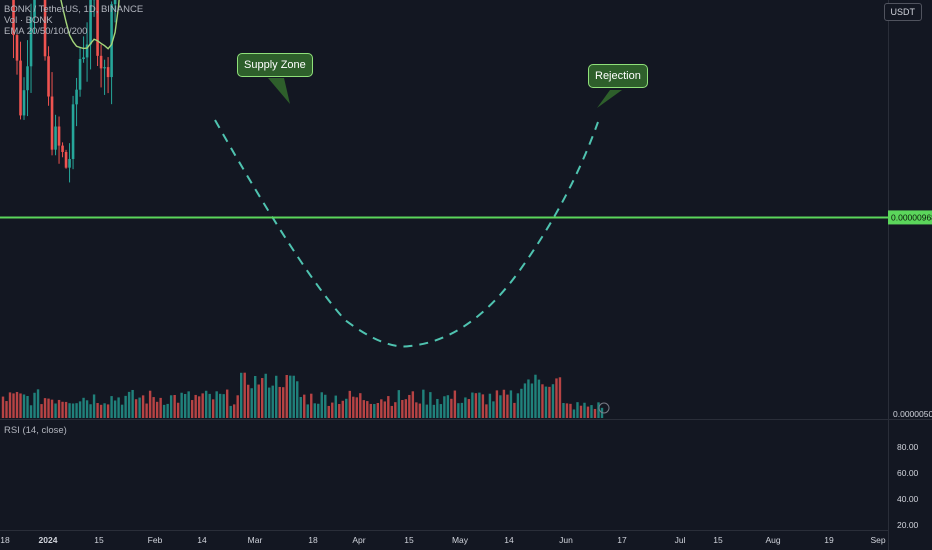  I want to click on currency-button: USDT, so click(902, 12).